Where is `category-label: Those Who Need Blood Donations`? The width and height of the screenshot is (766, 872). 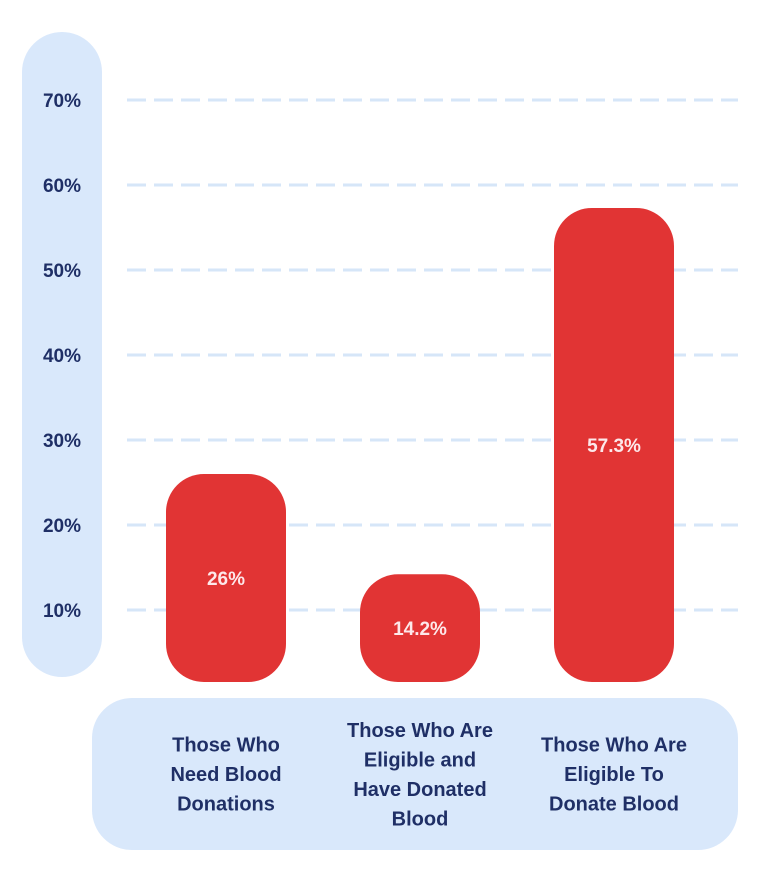
category-label: Those Who Need Blood Donations is located at coordinates (225, 775).